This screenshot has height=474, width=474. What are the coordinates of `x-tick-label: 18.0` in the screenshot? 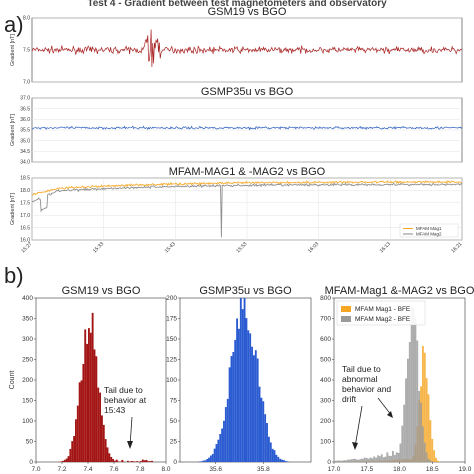 It's located at (399, 469).